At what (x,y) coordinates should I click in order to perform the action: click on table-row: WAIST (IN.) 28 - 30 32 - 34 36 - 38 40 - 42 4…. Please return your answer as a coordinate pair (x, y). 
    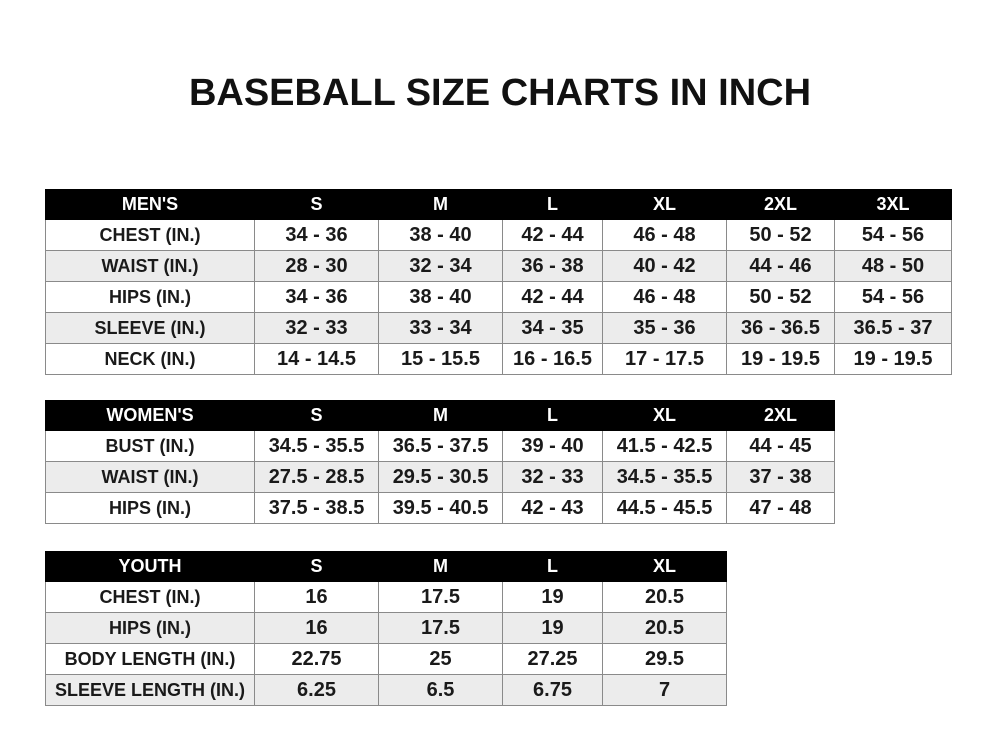
    Looking at the image, I should click on (498, 266).